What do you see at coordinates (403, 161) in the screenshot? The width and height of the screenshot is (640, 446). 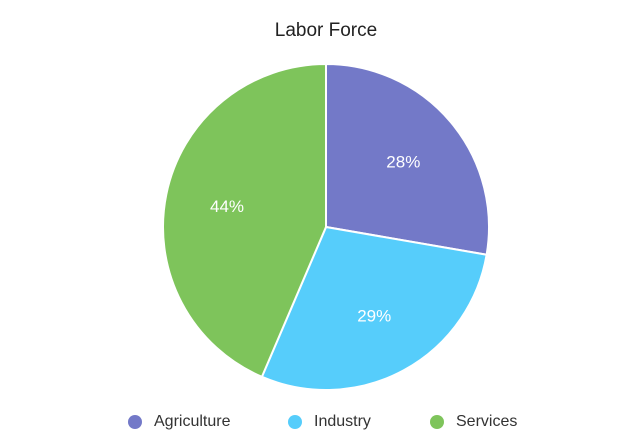 I see `slice-label-agriculture: 28%` at bounding box center [403, 161].